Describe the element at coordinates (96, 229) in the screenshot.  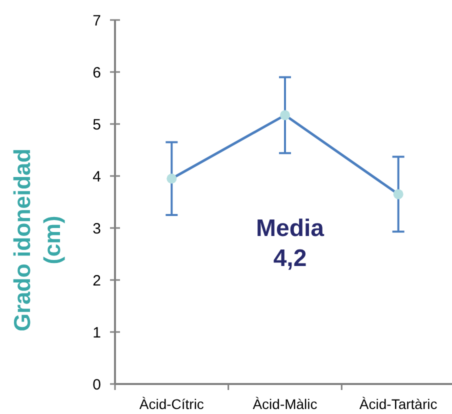
I see `y-tick-label: 3` at that location.